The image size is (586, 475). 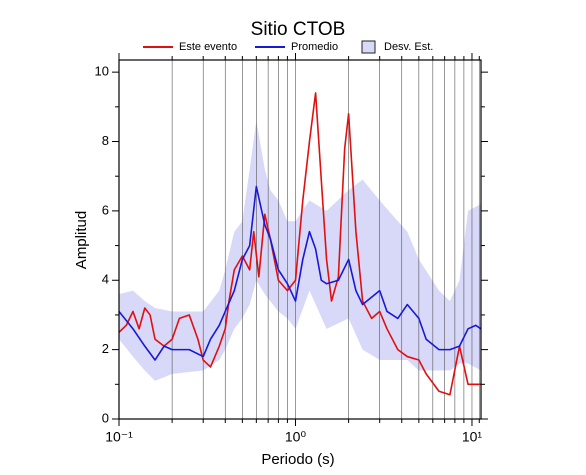 I want to click on x-tick-label: 10⁻¹, so click(x=119, y=437).